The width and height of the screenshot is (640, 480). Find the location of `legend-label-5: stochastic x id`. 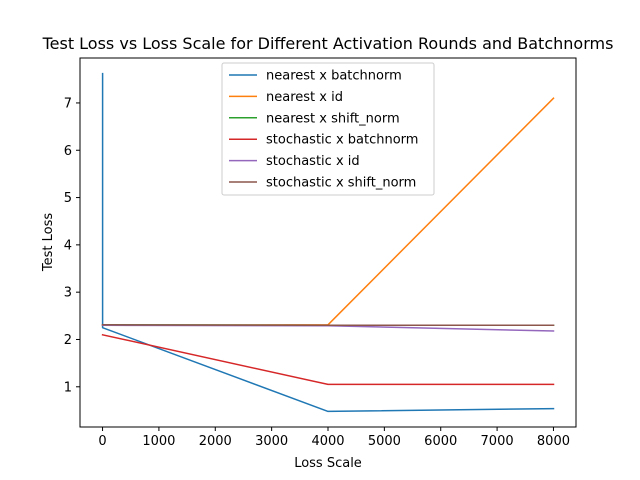

legend-label-5: stochastic x id is located at coordinates (313, 161).